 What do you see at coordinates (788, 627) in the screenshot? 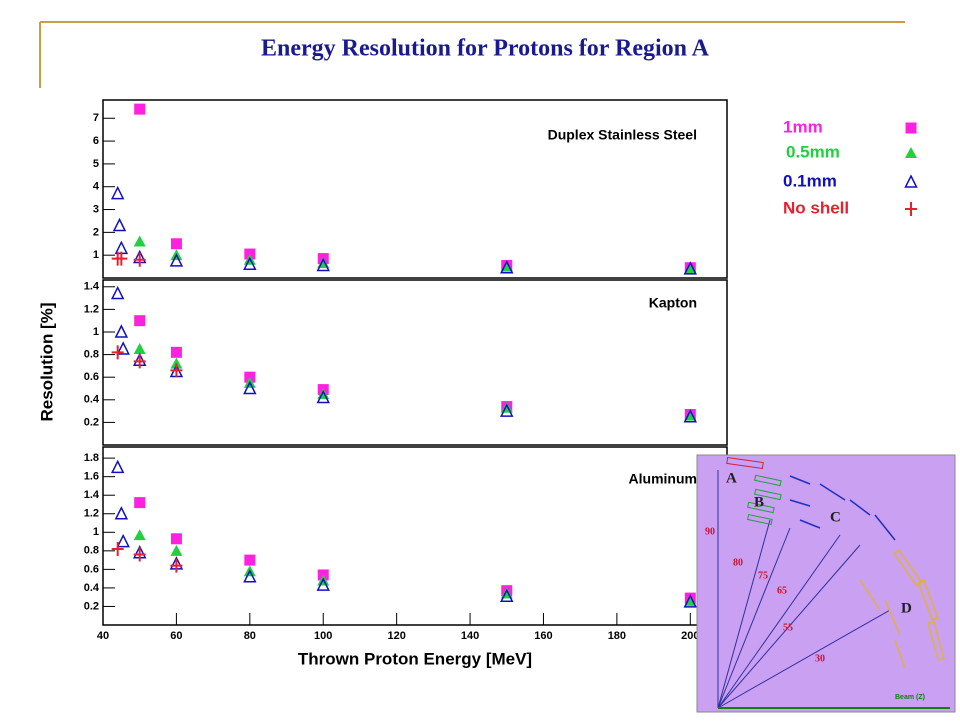
I see `angle-label: 55` at bounding box center [788, 627].